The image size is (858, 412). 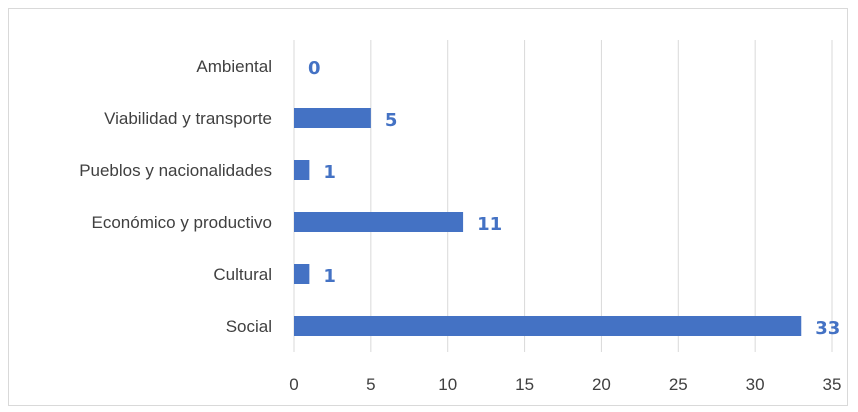 I want to click on bar-cultural, so click(x=302, y=274).